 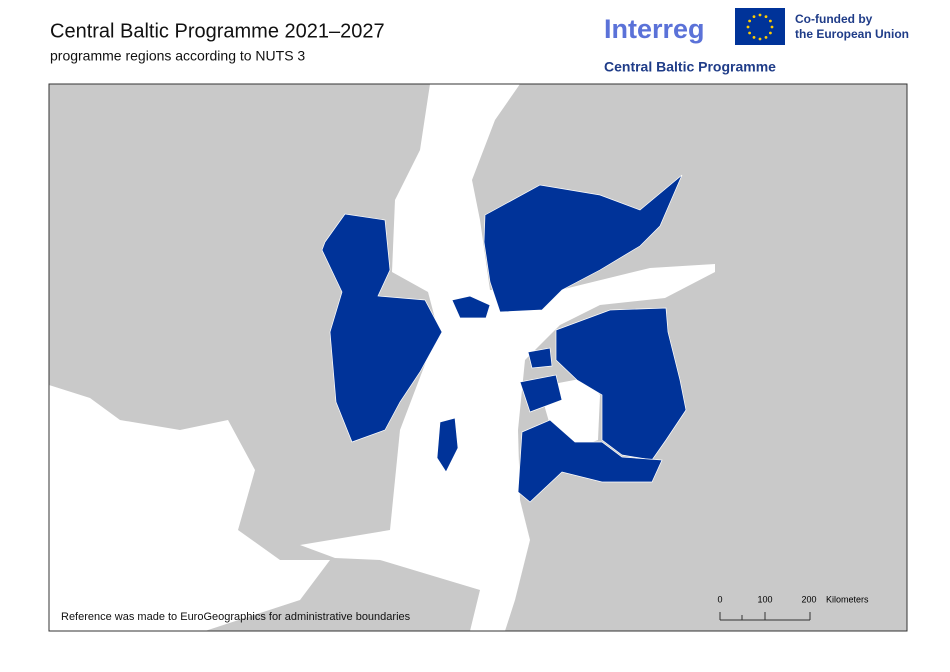 I want to click on scale-bar: 0 100 200 Kilometers, so click(x=793, y=607).